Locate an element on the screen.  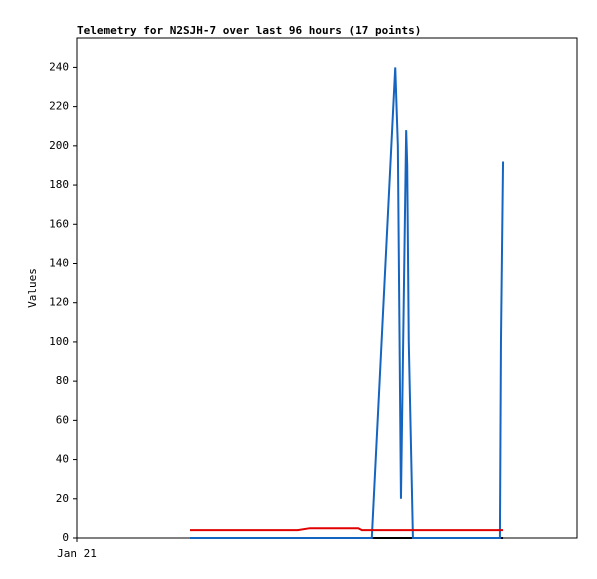
series-line is located at coordinates (347, 529).